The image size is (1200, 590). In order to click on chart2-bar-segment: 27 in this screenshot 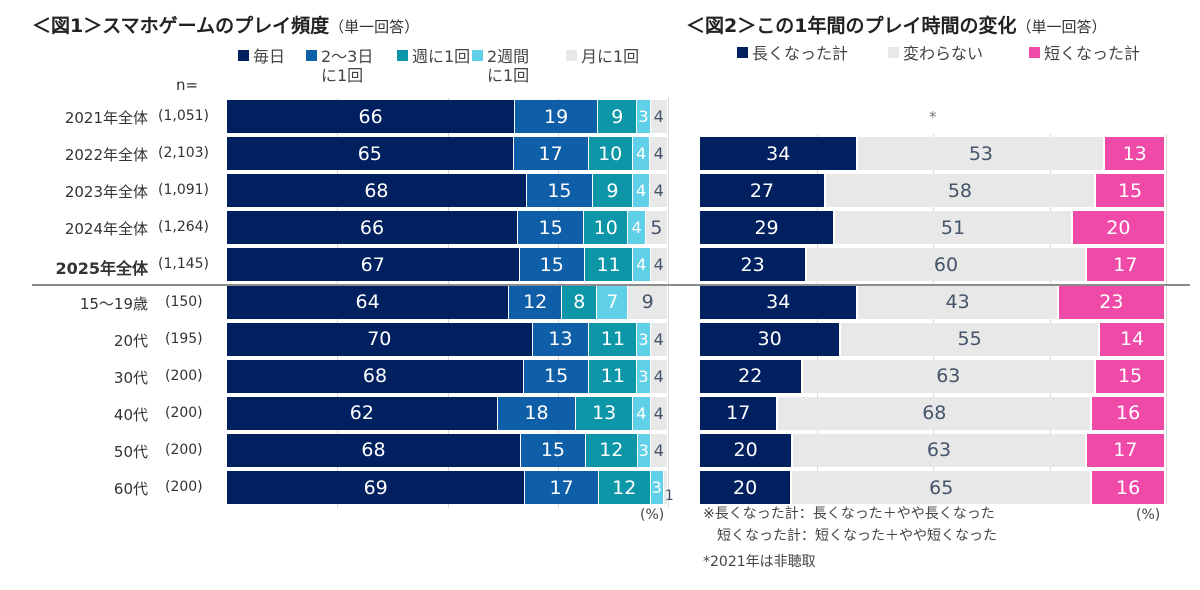, I will do `click(762, 191)`.